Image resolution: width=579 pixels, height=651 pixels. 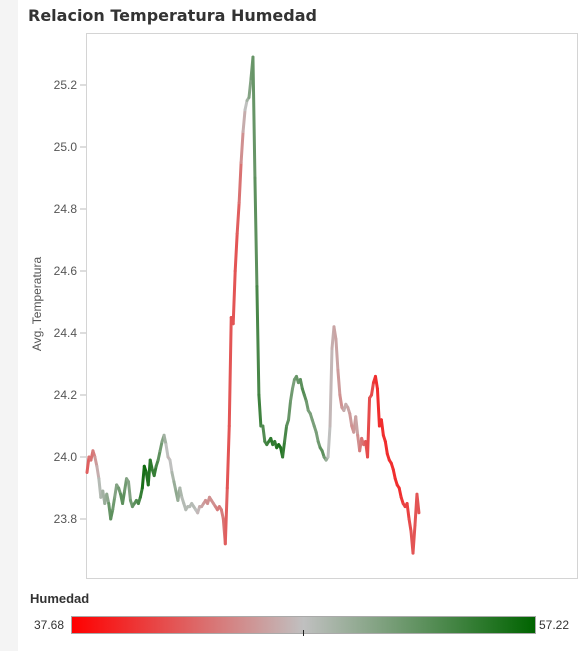 What do you see at coordinates (49, 625) in the screenshot?
I see `legend-min-label: 37.68` at bounding box center [49, 625].